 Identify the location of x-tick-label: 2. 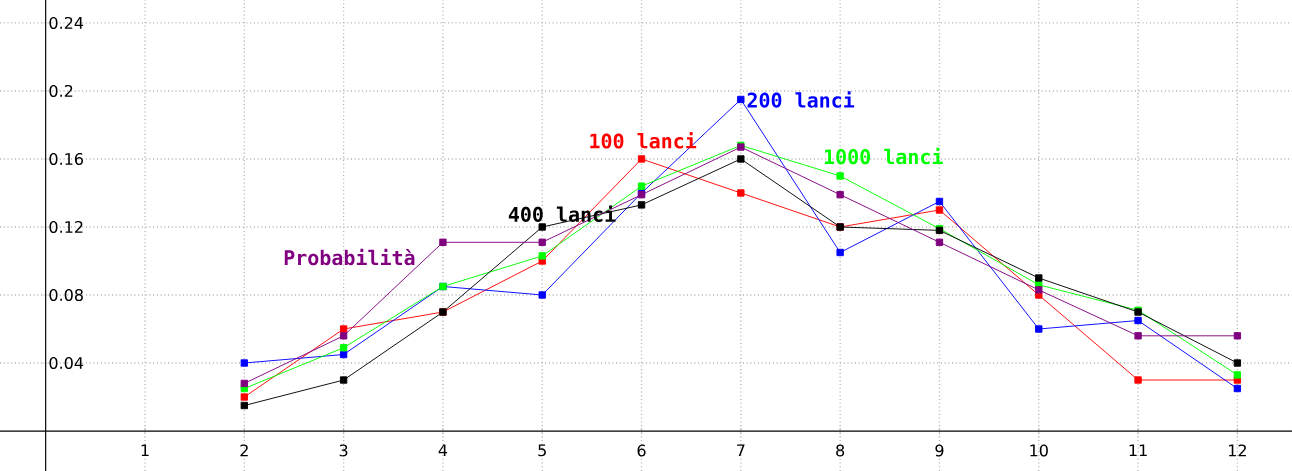
(244, 450).